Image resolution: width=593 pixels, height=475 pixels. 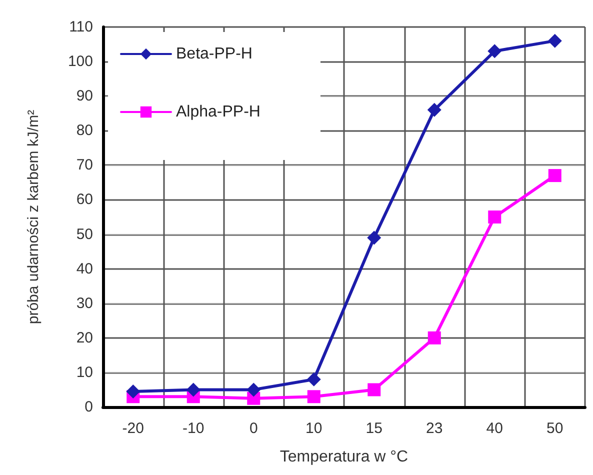 I want to click on y-tick-label: 40, so click(x=84, y=269).